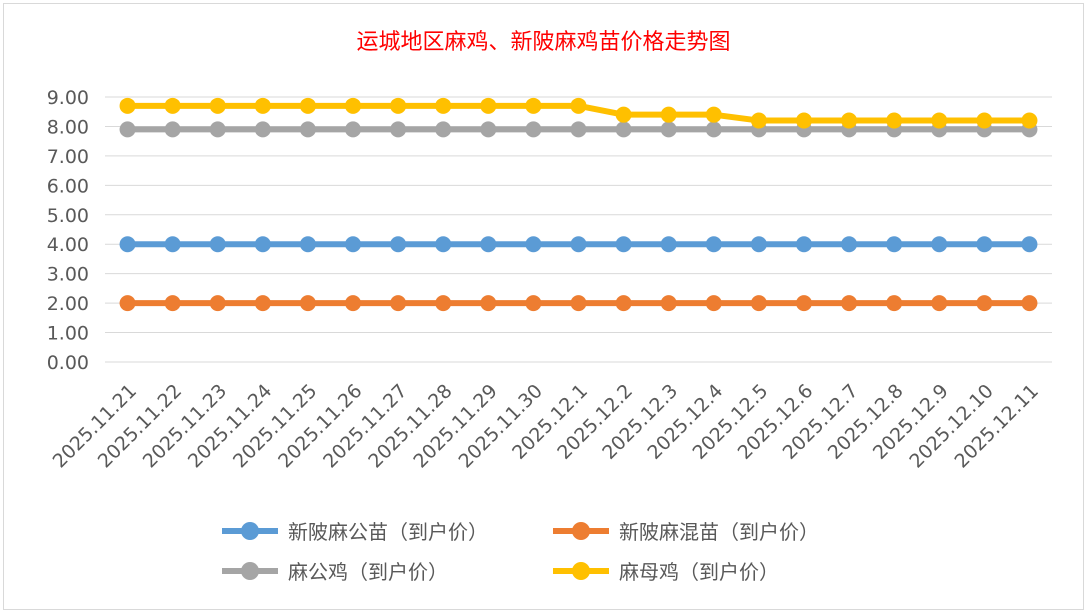 The height and width of the screenshot is (615, 1087). I want to click on y-tick-label: 6.00, so click(68, 186).